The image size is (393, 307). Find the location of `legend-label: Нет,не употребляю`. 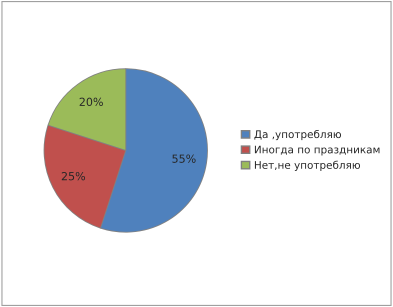

legend-label: Нет,не употребляю is located at coordinates (307, 165).